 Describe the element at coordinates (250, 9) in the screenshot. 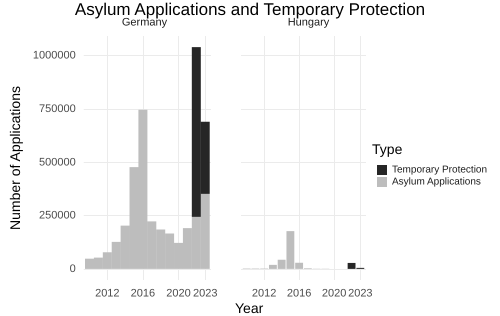

I see `text: Asylum Applications and Temporary Protection` at that location.